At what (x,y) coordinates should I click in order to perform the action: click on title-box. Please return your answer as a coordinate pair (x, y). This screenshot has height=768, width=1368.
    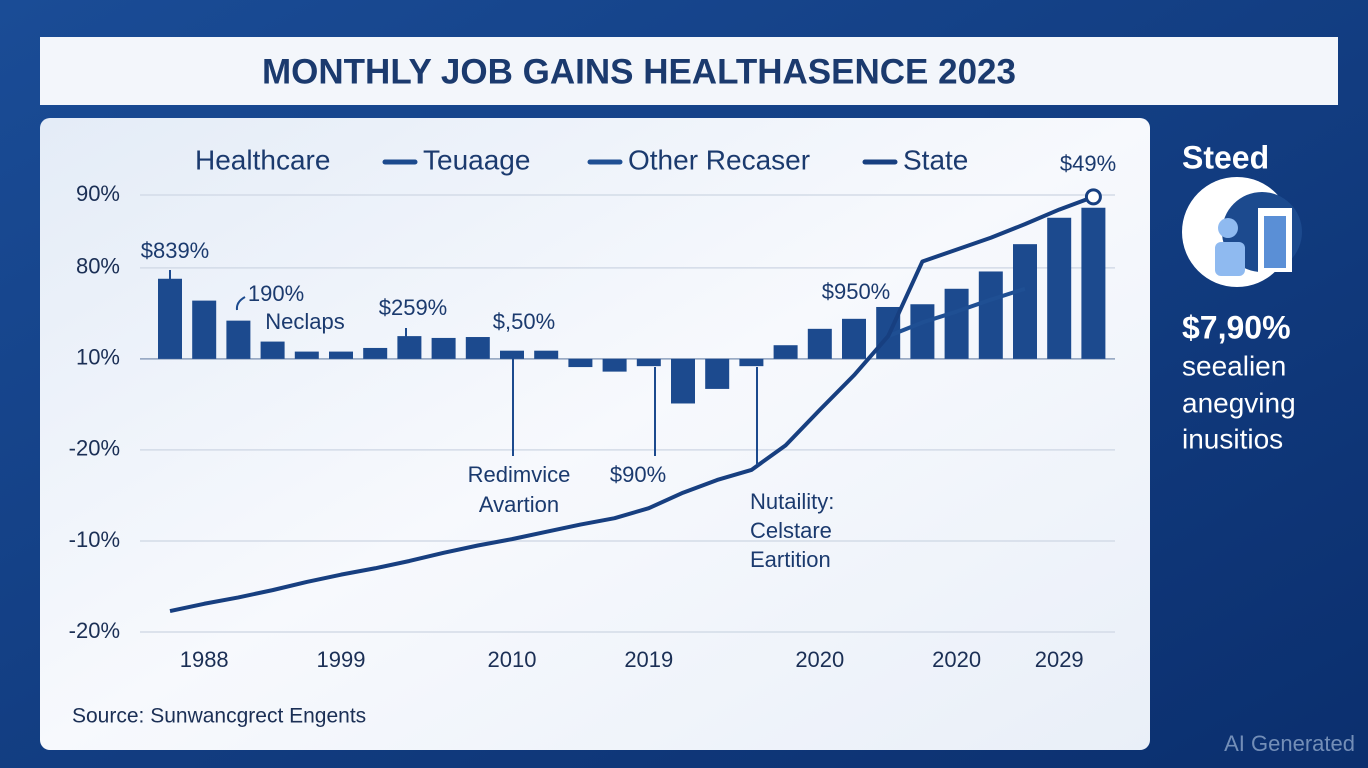
    Looking at the image, I should click on (689, 71).